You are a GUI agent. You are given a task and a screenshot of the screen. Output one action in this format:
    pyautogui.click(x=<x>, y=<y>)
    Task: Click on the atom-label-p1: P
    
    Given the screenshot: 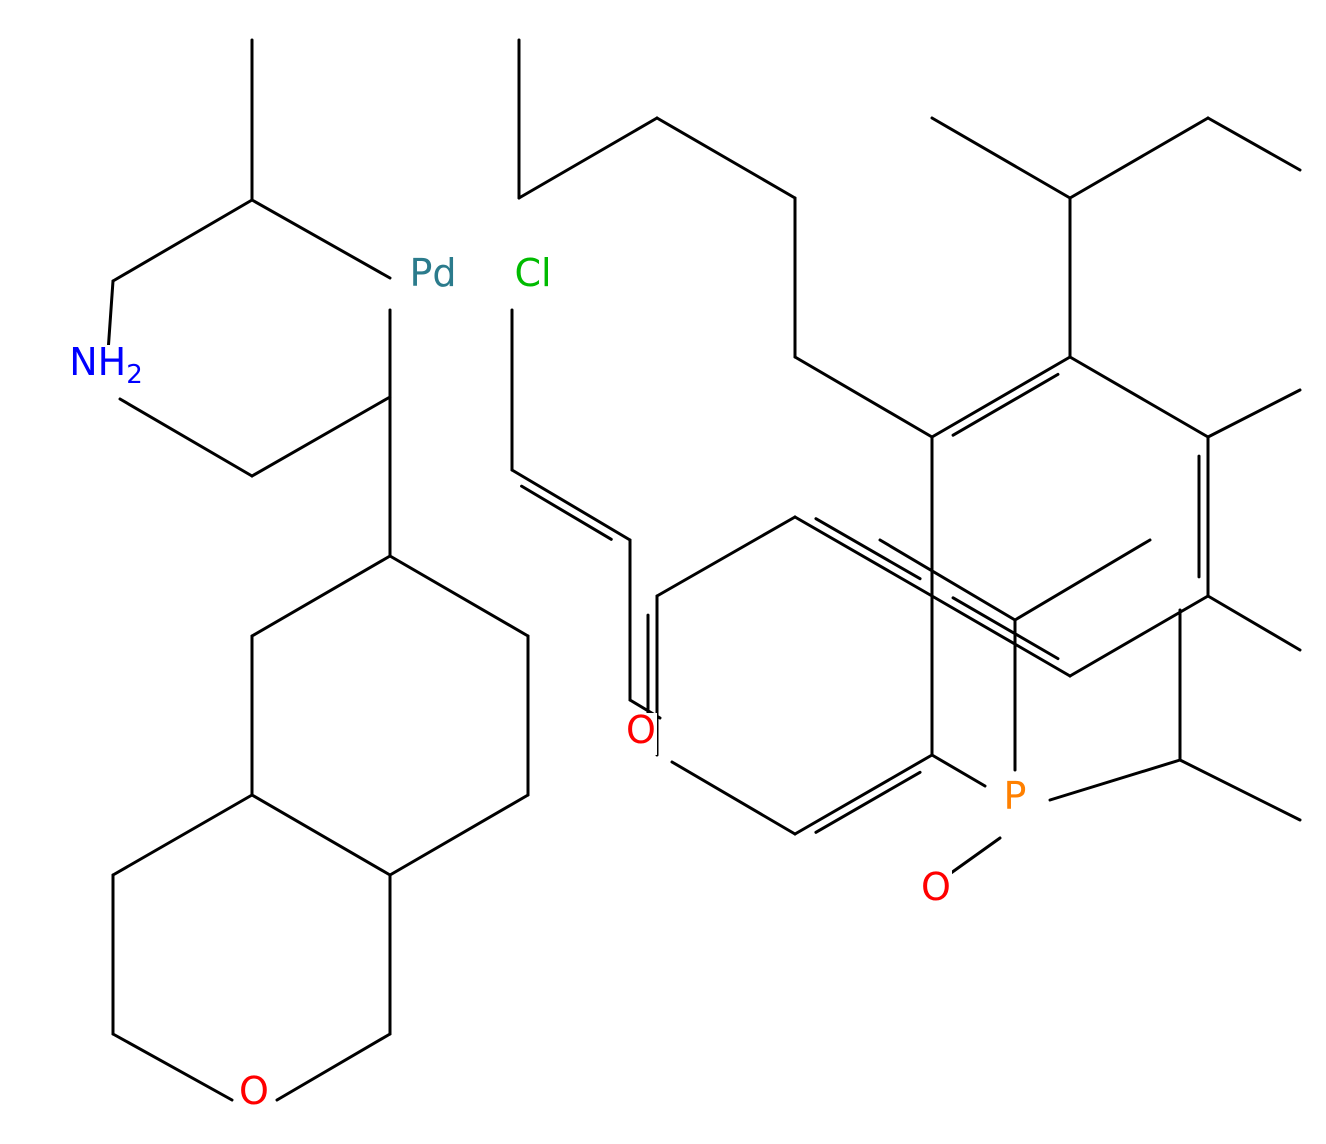 What is the action you would take?
    pyautogui.click(x=1015, y=797)
    